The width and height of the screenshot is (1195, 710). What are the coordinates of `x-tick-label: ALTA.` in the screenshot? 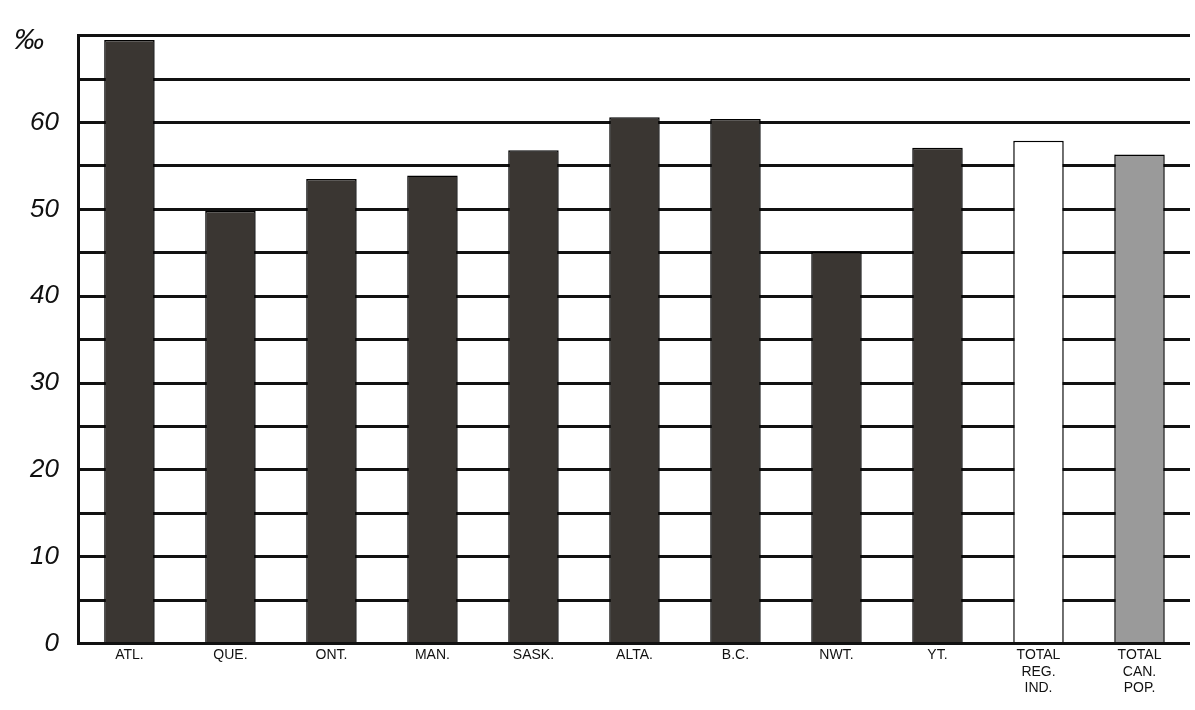 It's located at (634, 653).